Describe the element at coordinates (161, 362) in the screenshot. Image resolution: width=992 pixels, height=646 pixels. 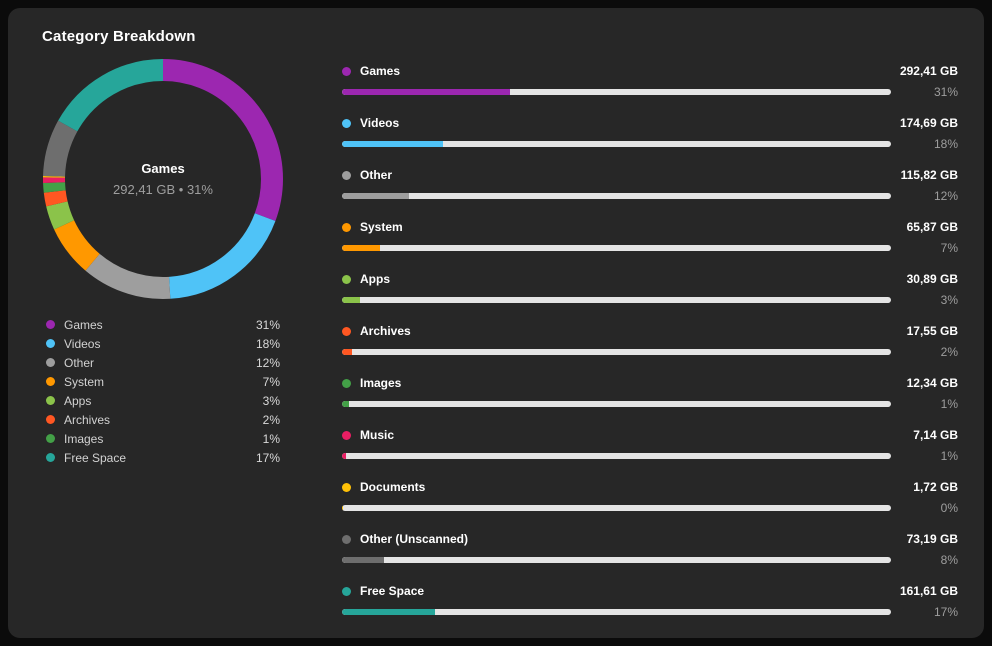
I see `legend-item-other: Other 12%` at that location.